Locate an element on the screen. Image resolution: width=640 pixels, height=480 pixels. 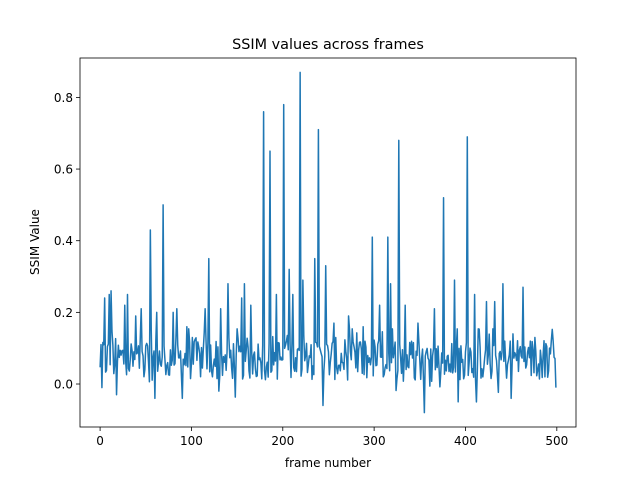
y-tick-label: 0.2 is located at coordinates (63, 313).